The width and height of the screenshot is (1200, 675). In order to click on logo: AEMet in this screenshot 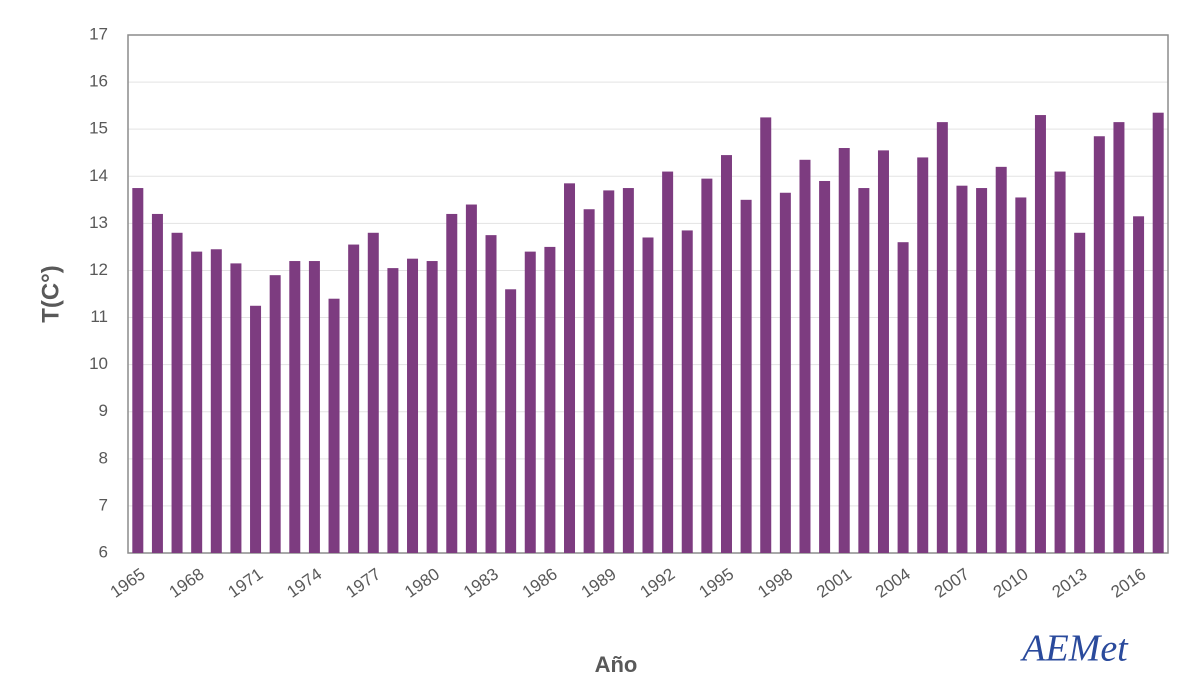, I will do `click(1074, 649)`.